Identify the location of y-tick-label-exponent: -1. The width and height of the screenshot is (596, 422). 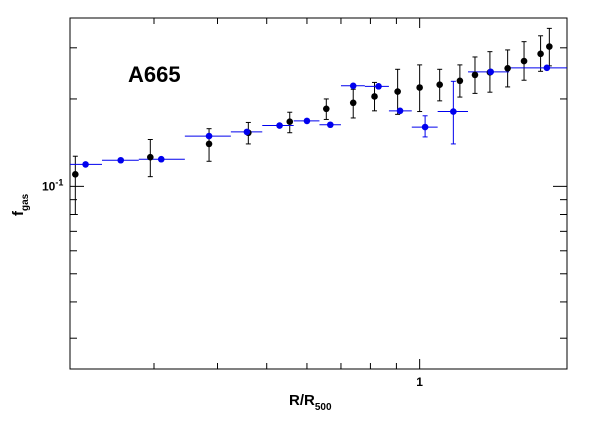
(59, 182).